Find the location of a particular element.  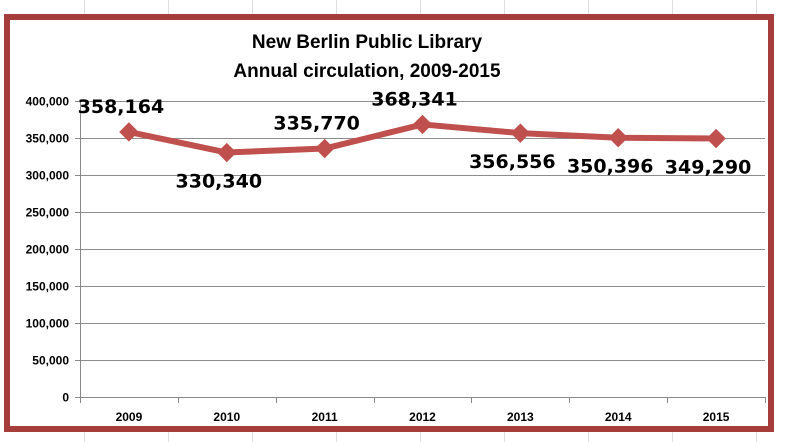

series-circulation is located at coordinates (422, 138).